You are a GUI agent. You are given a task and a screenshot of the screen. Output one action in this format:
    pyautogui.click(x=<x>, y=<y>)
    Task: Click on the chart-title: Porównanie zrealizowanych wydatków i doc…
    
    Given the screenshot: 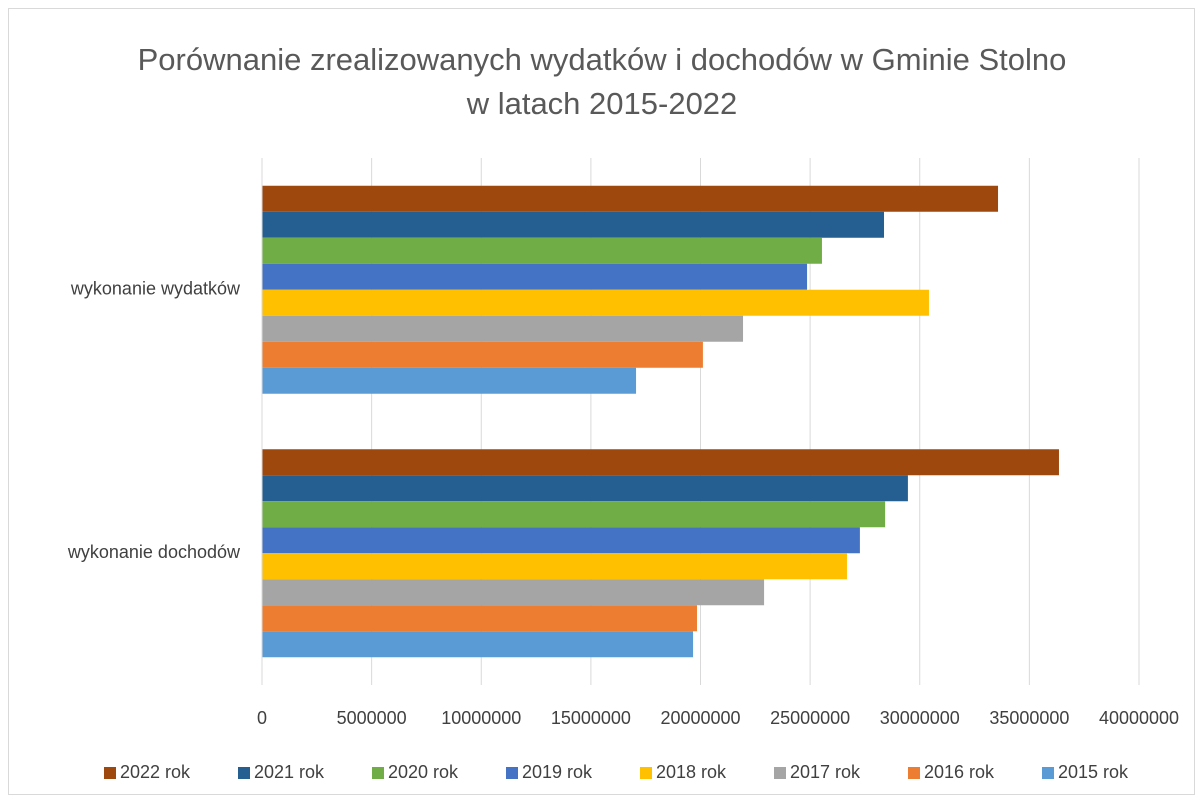 What is the action you would take?
    pyautogui.click(x=602, y=81)
    